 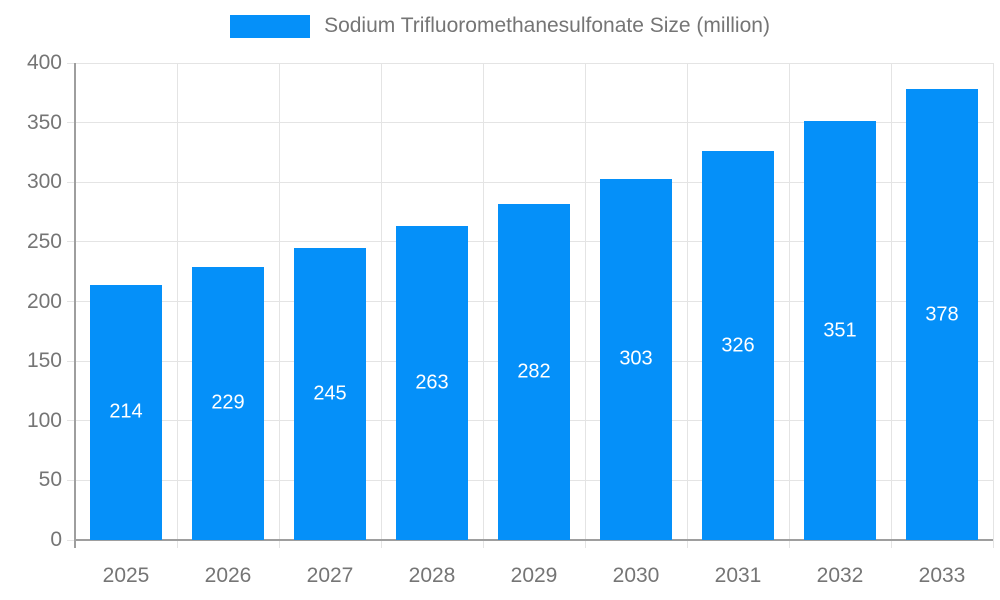 I want to click on y-axis-label: 100, so click(x=44, y=420).